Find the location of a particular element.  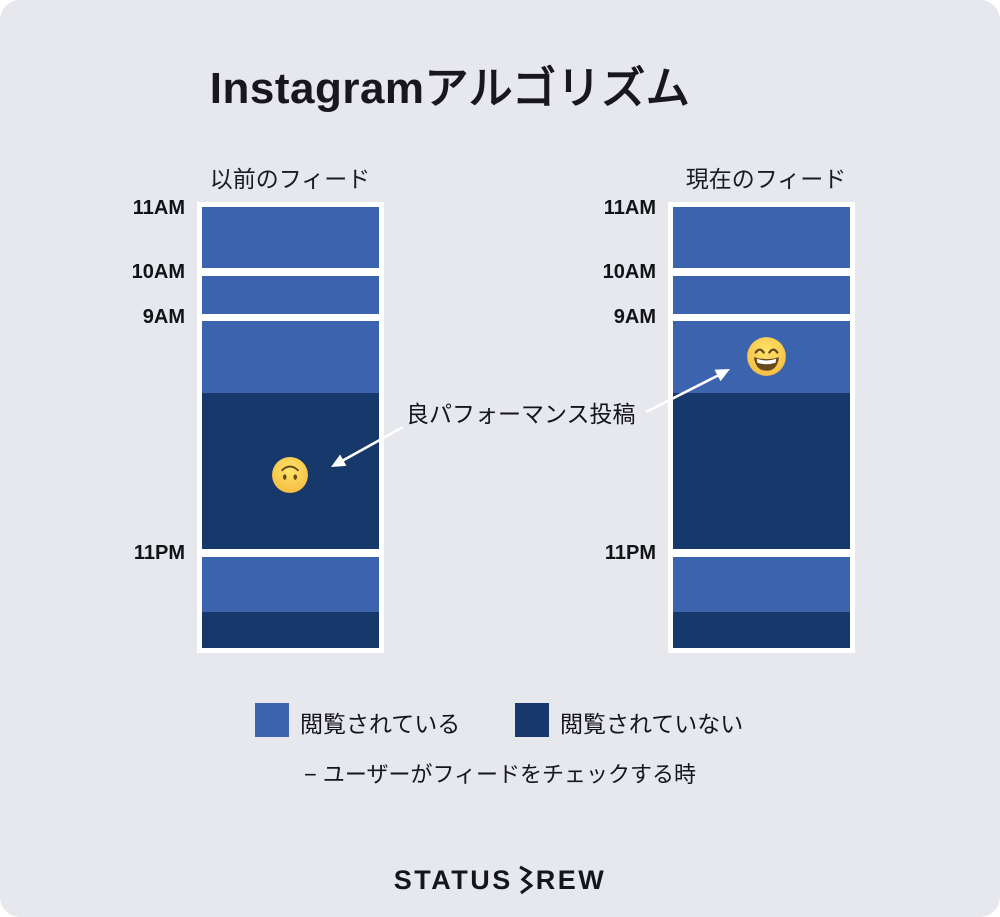

upside-down-face-icon is located at coordinates (290, 475).